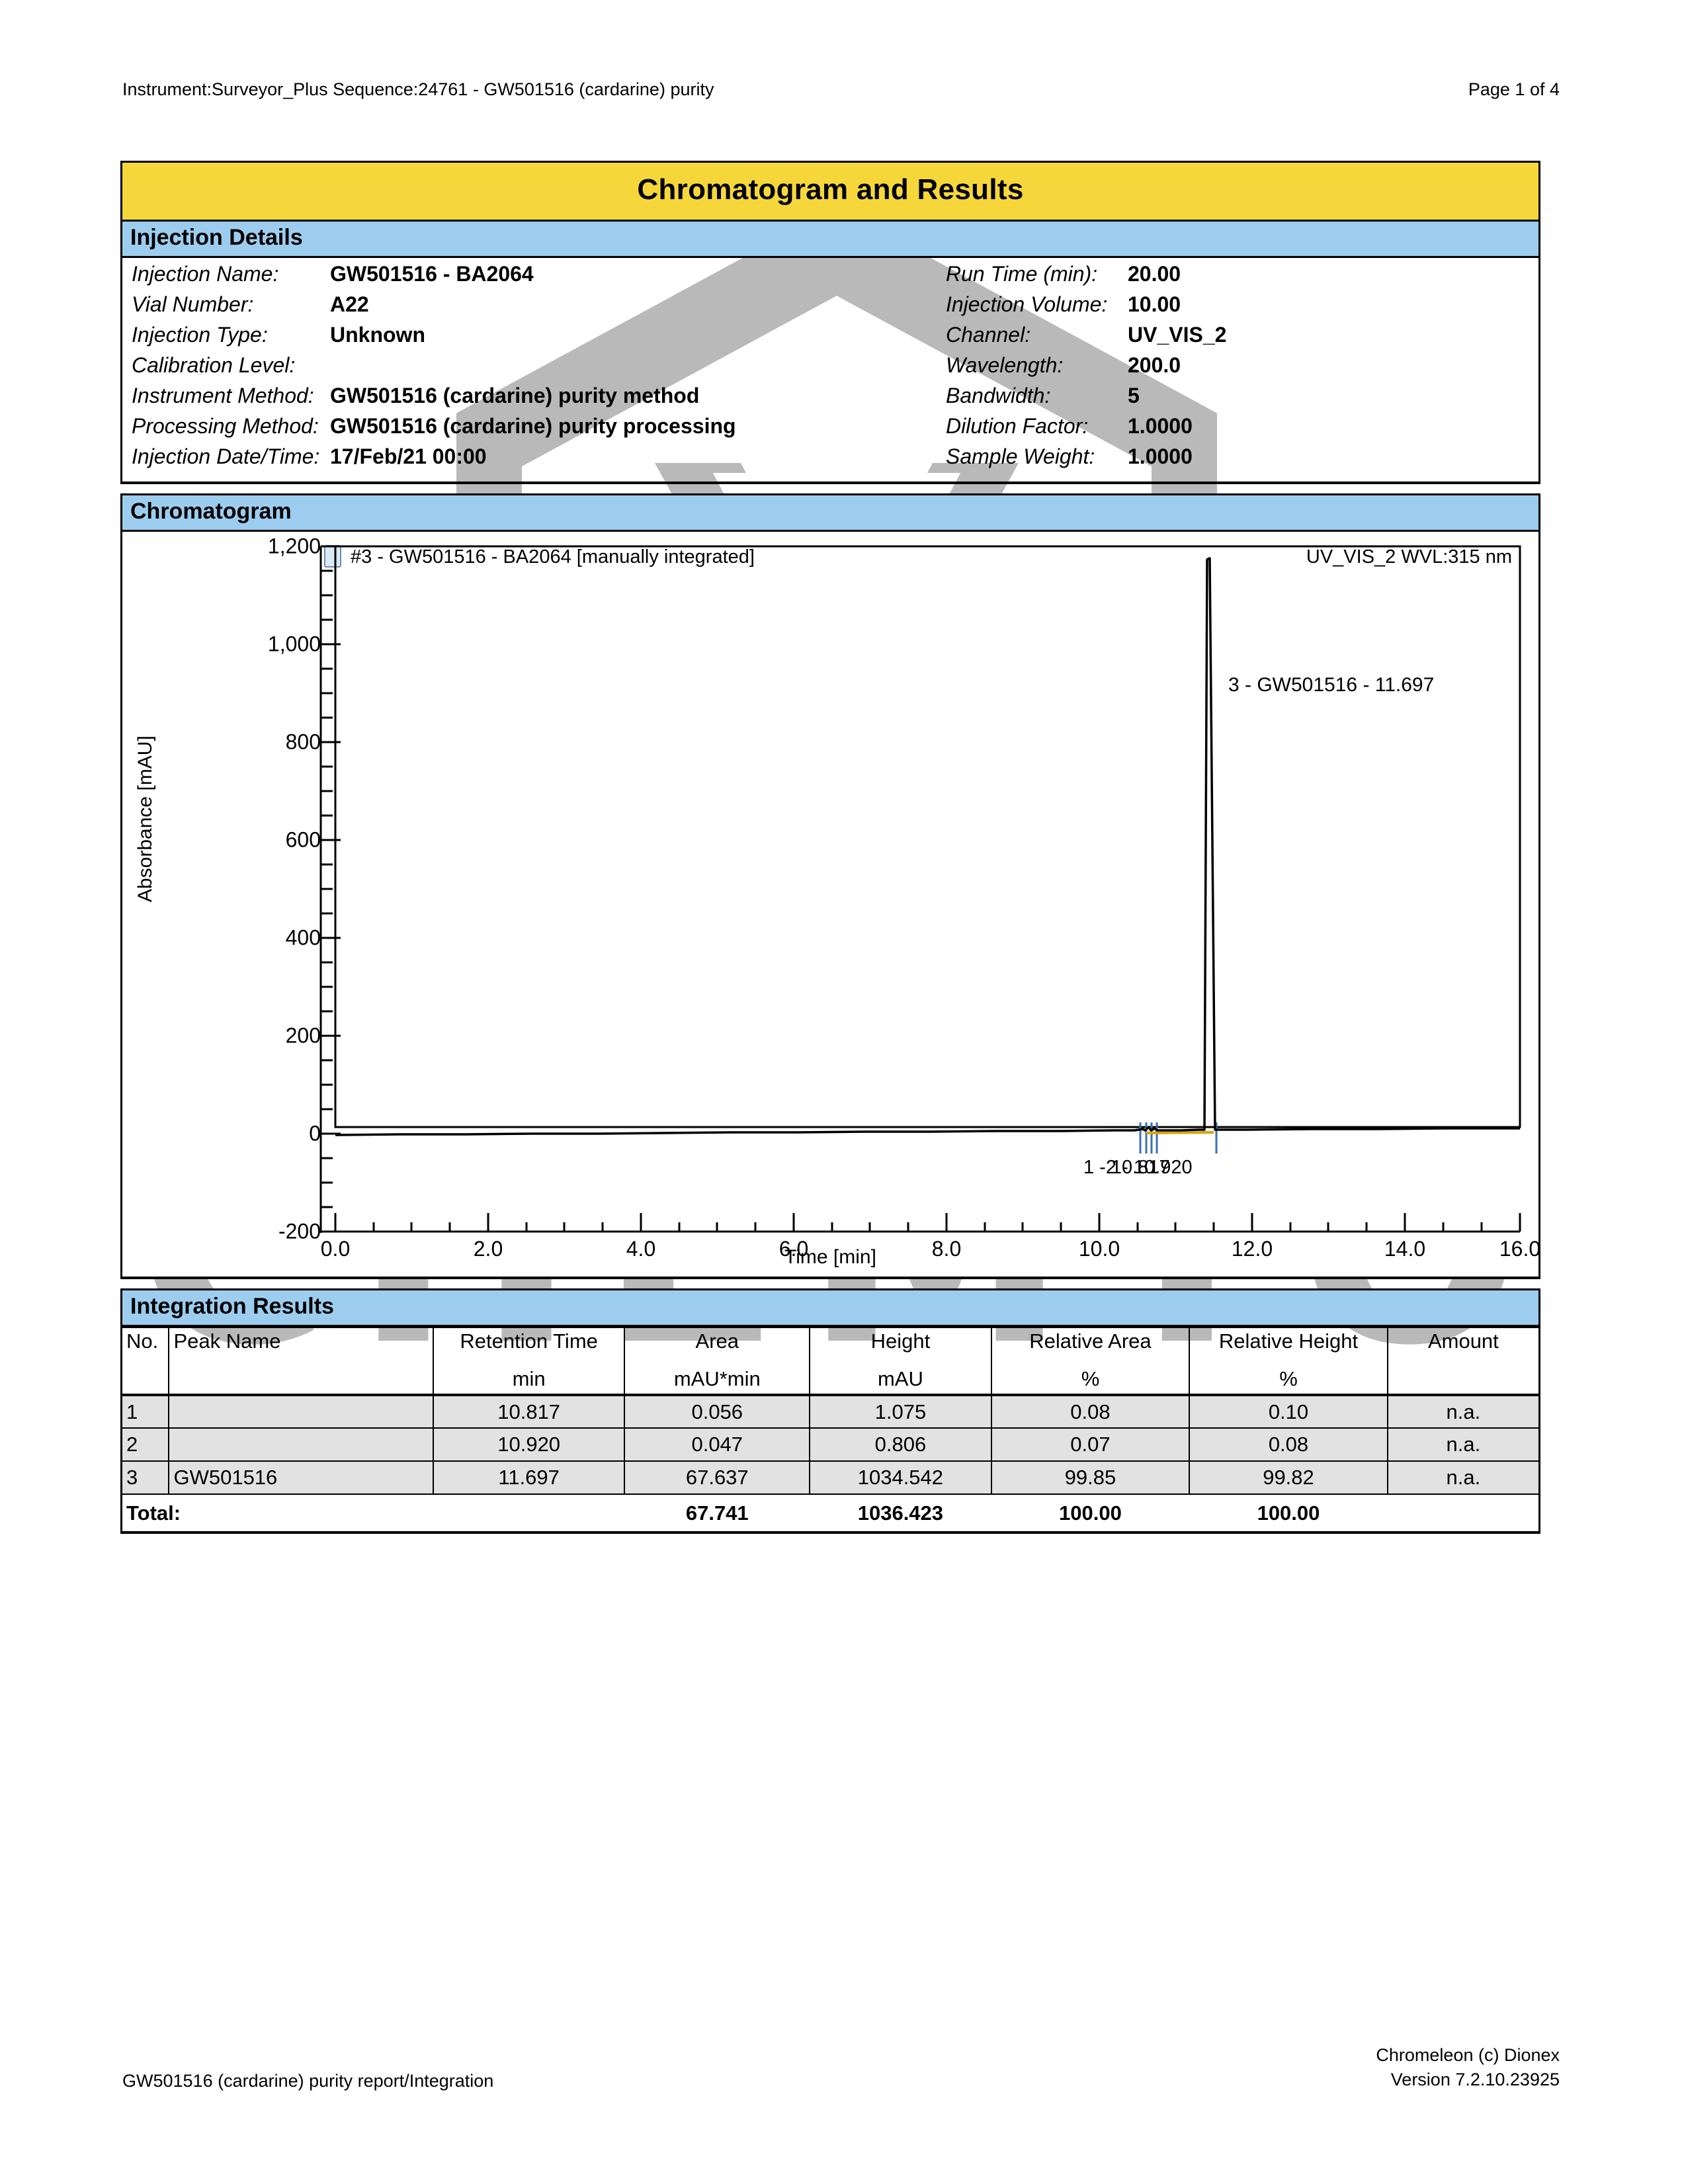 The height and width of the screenshot is (2184, 1682). What do you see at coordinates (145, 1478) in the screenshot?
I see `cell-no: 3` at bounding box center [145, 1478].